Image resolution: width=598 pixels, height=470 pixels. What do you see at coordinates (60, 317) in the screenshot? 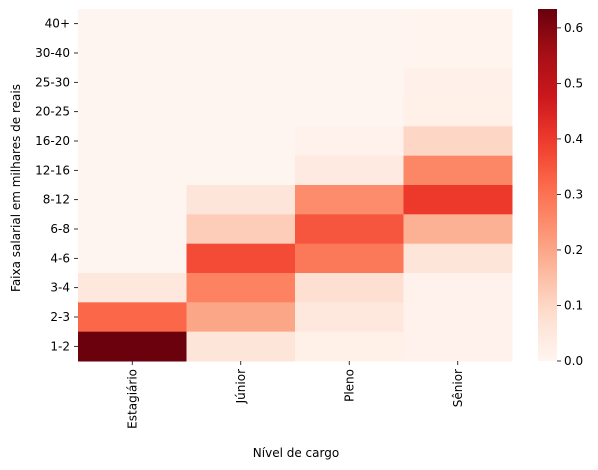
I see `y-tick-label: 2-3` at bounding box center [60, 317].